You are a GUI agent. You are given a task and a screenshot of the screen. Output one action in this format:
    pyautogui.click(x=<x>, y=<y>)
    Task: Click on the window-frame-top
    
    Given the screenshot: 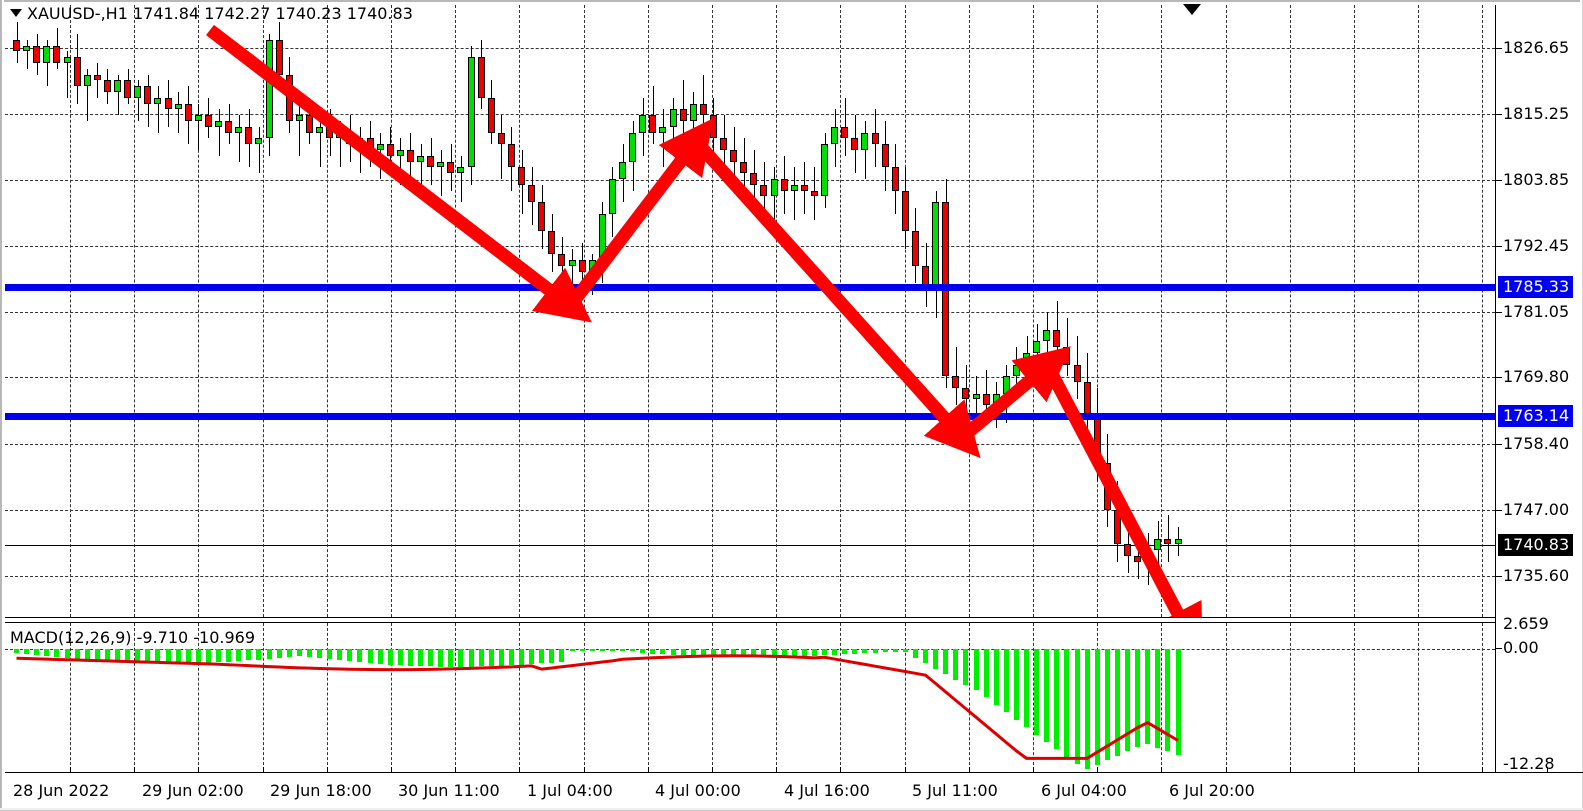 What is the action you would take?
    pyautogui.click(x=791, y=2)
    